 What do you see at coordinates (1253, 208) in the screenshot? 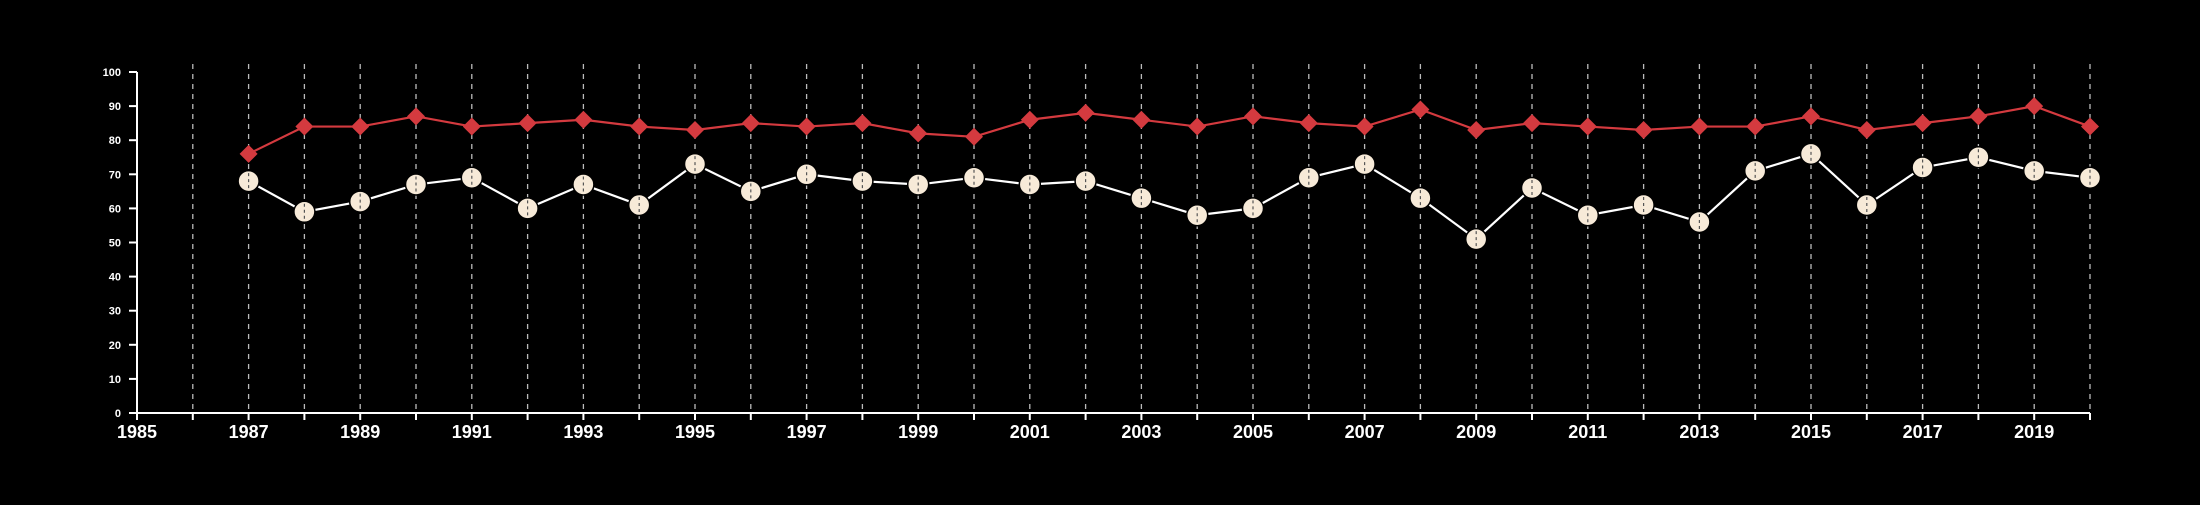
I see `series-1-point-2005` at bounding box center [1253, 208].